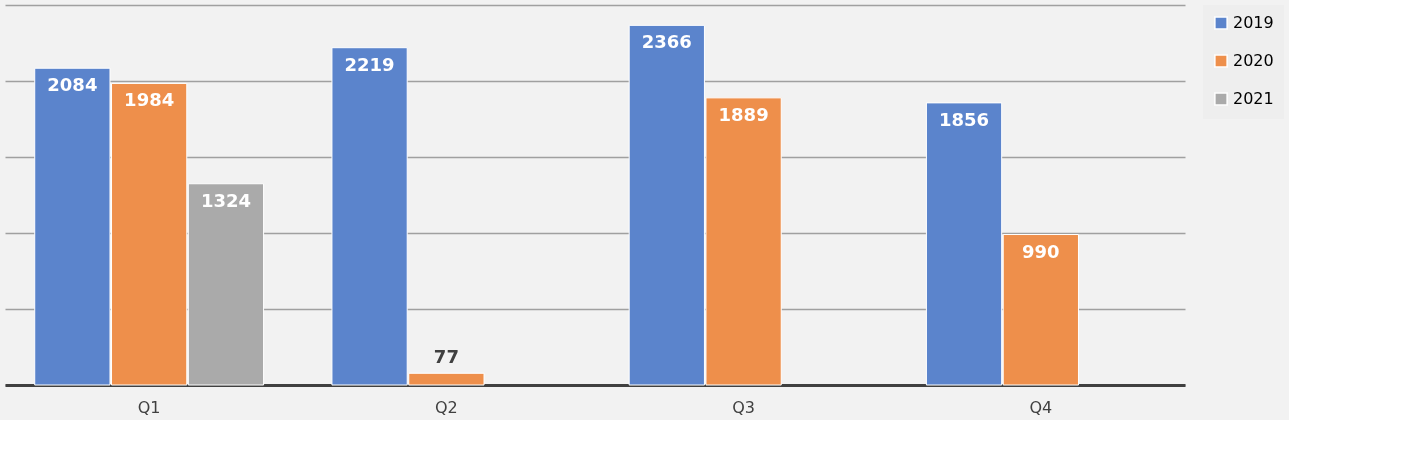 The width and height of the screenshot is (1411, 450). I want to click on legend-label: 2020, so click(1253, 60).